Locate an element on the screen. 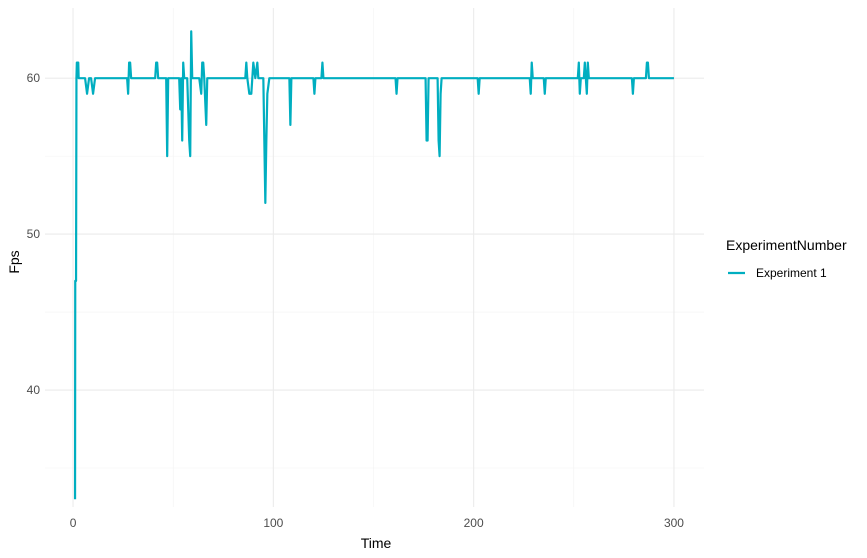 The height and width of the screenshot is (558, 867). x-axis-title: Time is located at coordinates (376, 543).